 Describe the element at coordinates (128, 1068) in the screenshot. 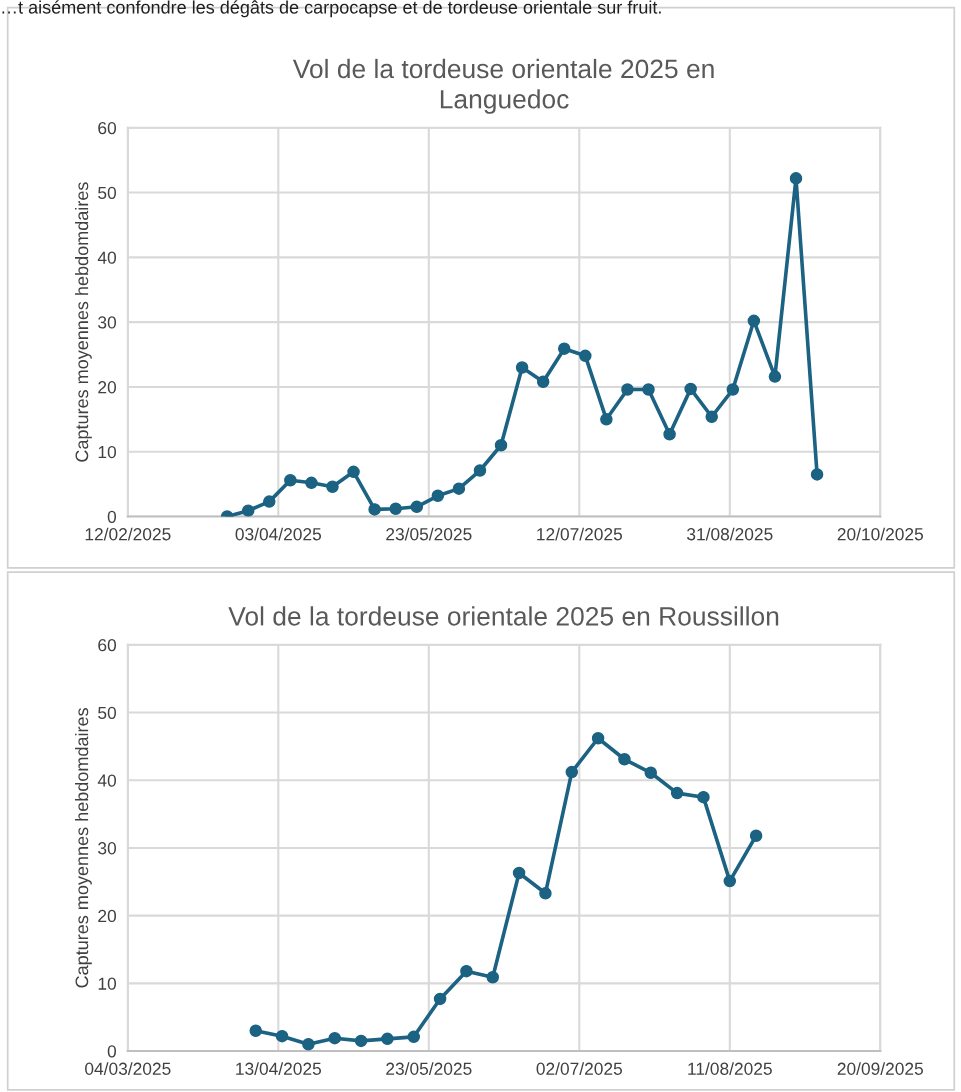

I see `x-tick-label: 04/03/2025` at that location.